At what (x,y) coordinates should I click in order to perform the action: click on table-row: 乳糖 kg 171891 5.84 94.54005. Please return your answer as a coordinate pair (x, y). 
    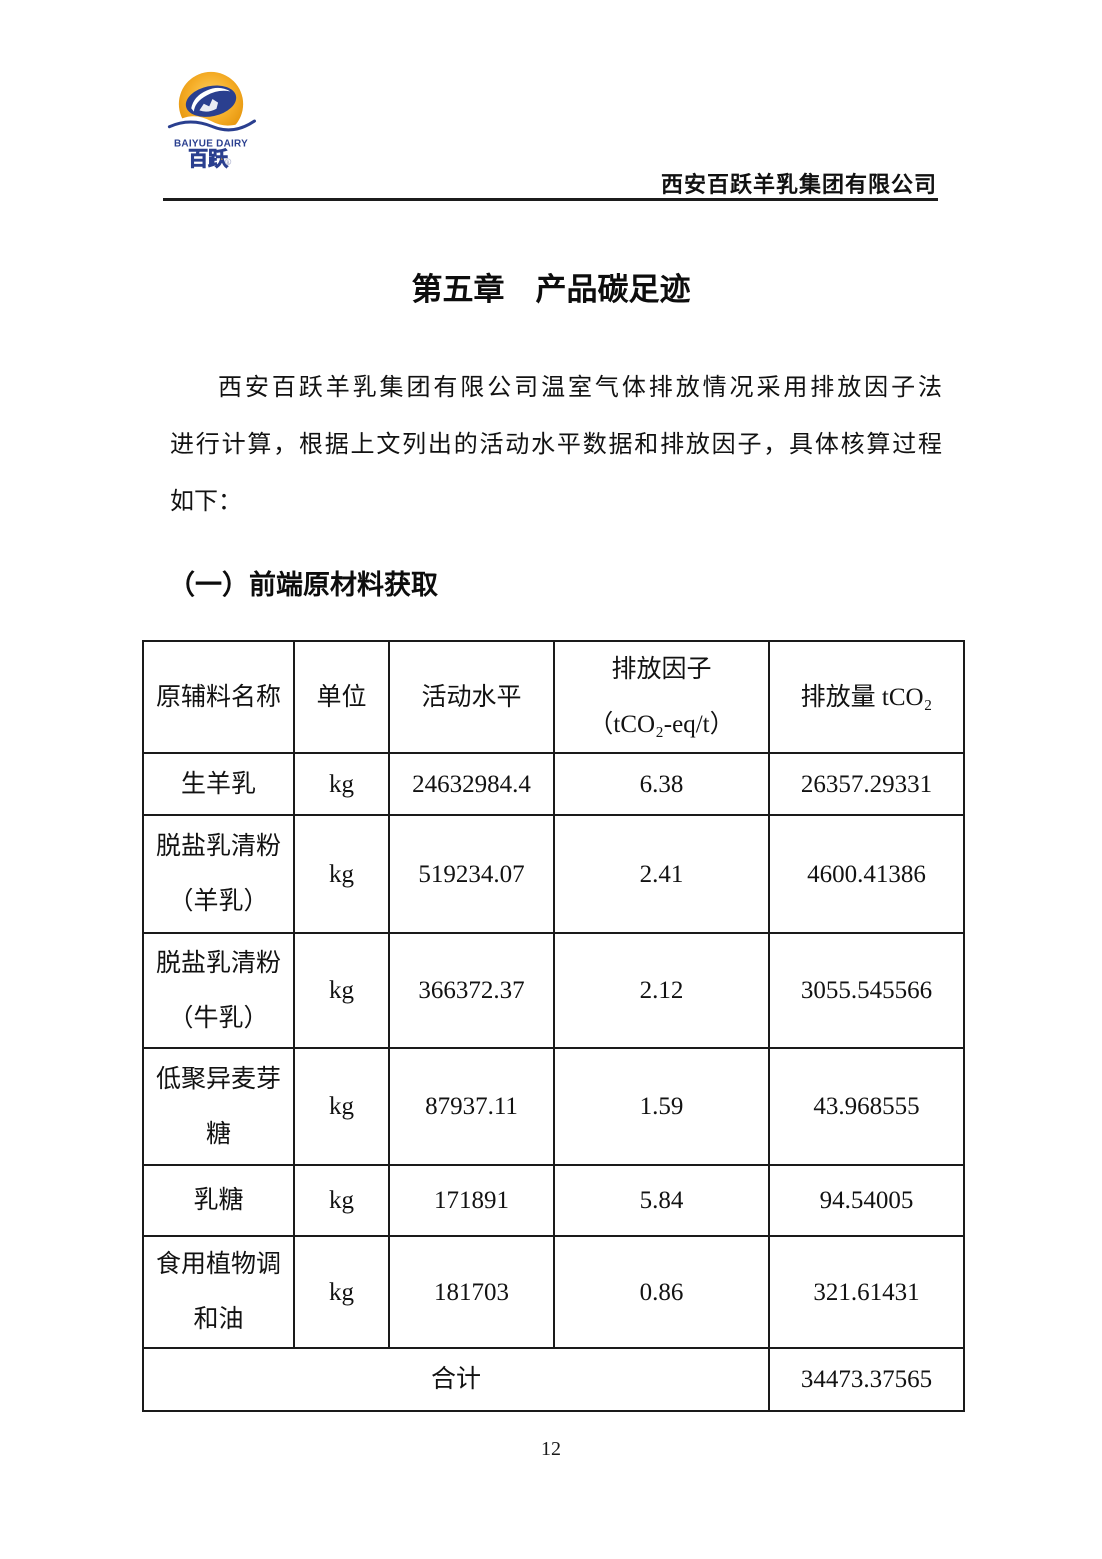
    Looking at the image, I should click on (553, 1200).